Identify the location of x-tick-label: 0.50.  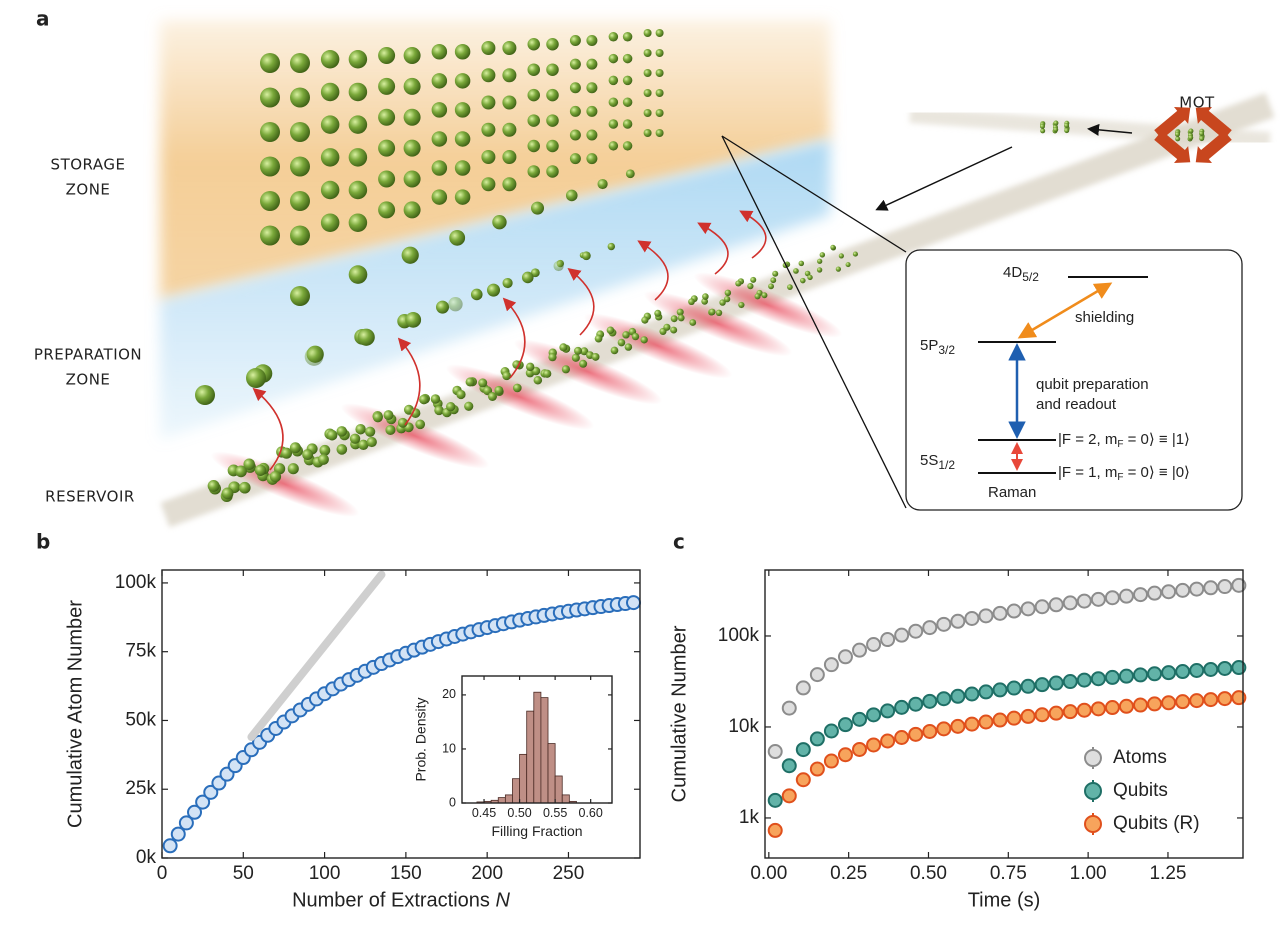
(519, 813).